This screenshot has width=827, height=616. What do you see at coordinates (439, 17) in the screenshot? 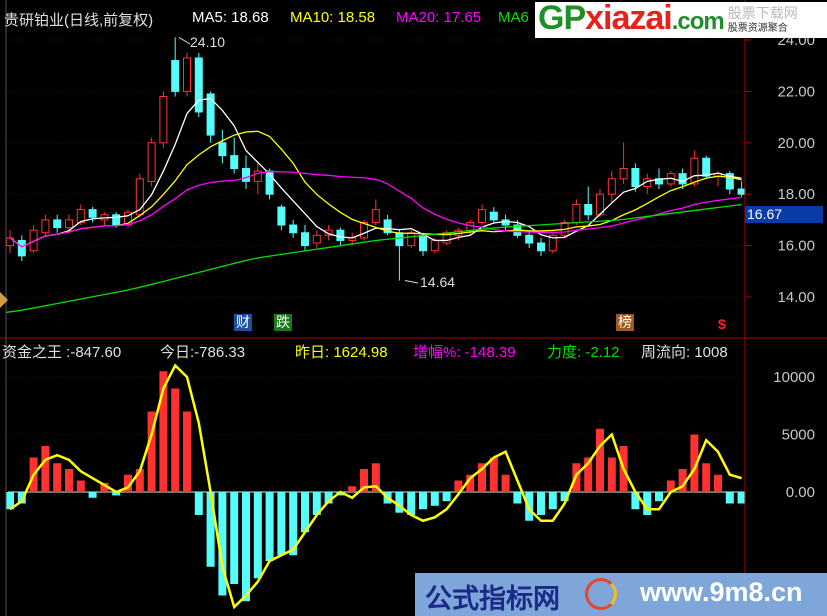
I see `ma20-label: MA20: 17.65` at bounding box center [439, 17].